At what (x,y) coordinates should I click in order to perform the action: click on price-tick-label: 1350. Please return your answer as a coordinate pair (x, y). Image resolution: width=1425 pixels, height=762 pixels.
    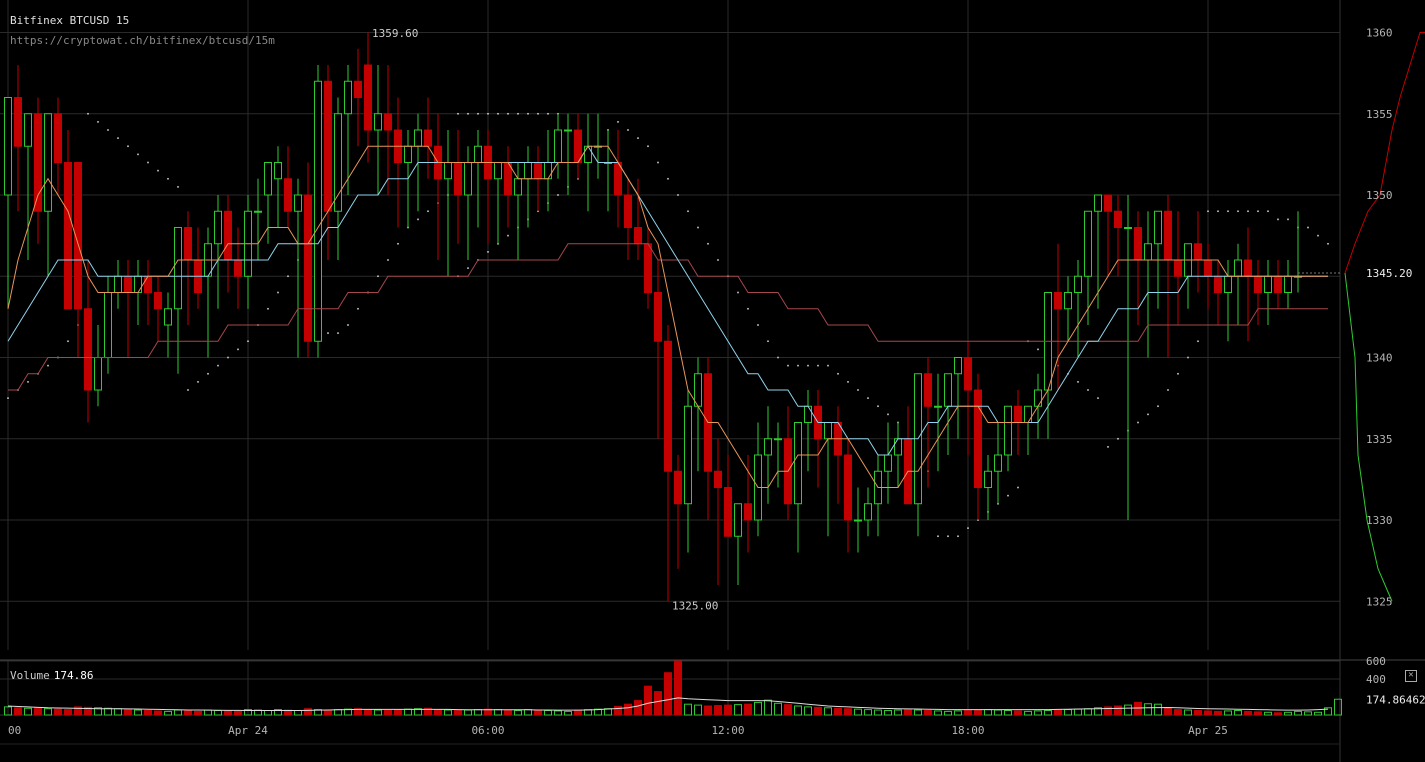
    Looking at the image, I should click on (1379, 195).